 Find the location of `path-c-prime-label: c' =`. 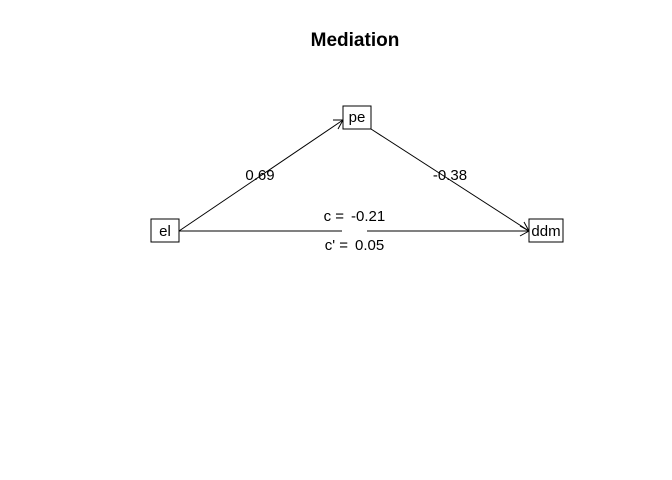

path-c-prime-label: c' = is located at coordinates (337, 245).